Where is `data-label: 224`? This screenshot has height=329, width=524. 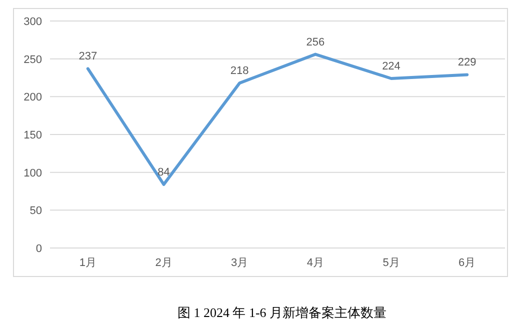 data-label: 224 is located at coordinates (391, 66).